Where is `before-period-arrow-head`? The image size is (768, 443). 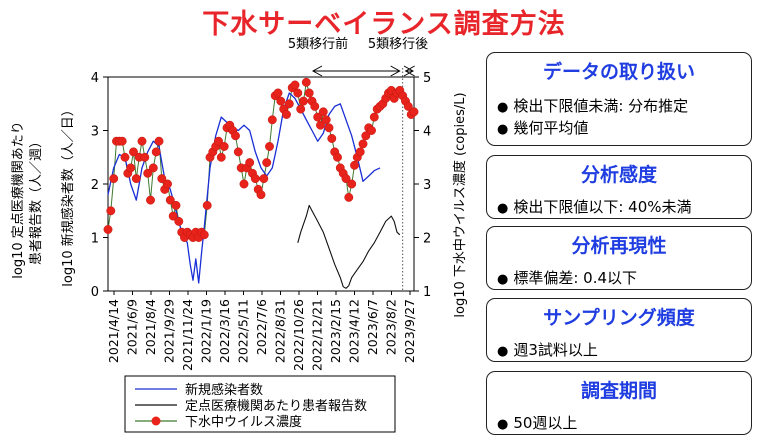
before-period-arrow-head is located at coordinates (317, 71).